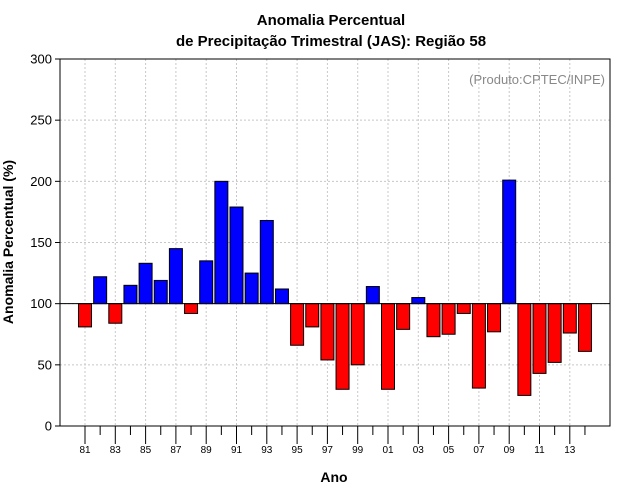 This screenshot has height=500, width=640. Describe the element at coordinates (419, 450) in the screenshot. I see `x-tick-label: 03` at that location.